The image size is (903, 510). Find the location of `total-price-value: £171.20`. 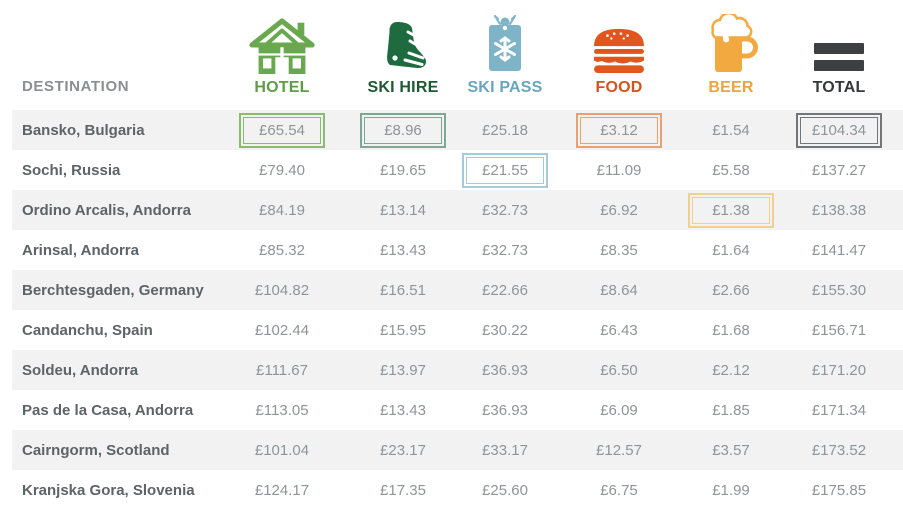

total-price-value: £171.20 is located at coordinates (839, 370).